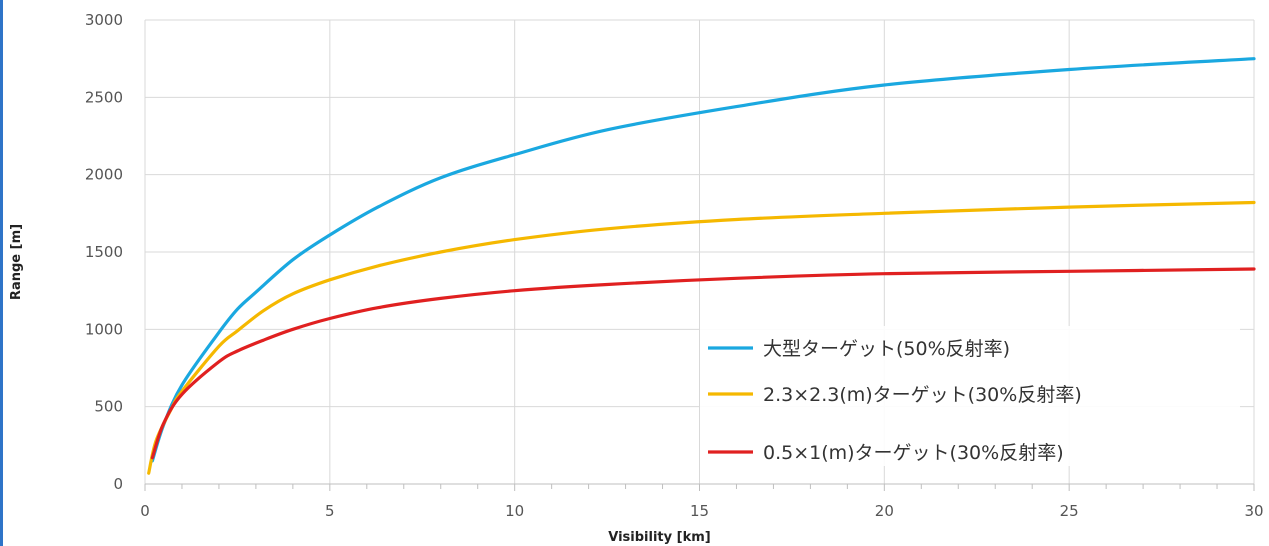  Describe the element at coordinates (1, 273) in the screenshot. I see `frame-edge` at that location.